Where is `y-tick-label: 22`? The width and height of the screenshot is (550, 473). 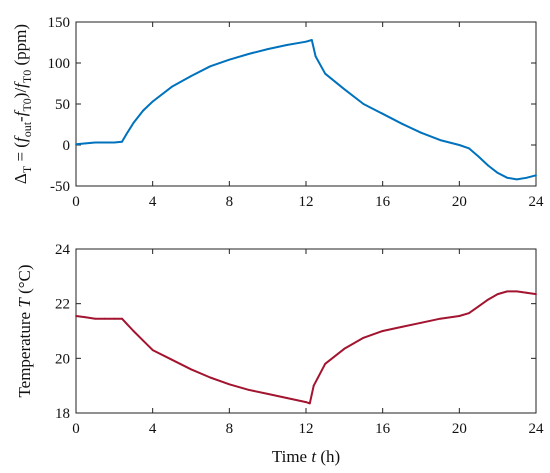 y-tick-label: 22 is located at coordinates (62, 305).